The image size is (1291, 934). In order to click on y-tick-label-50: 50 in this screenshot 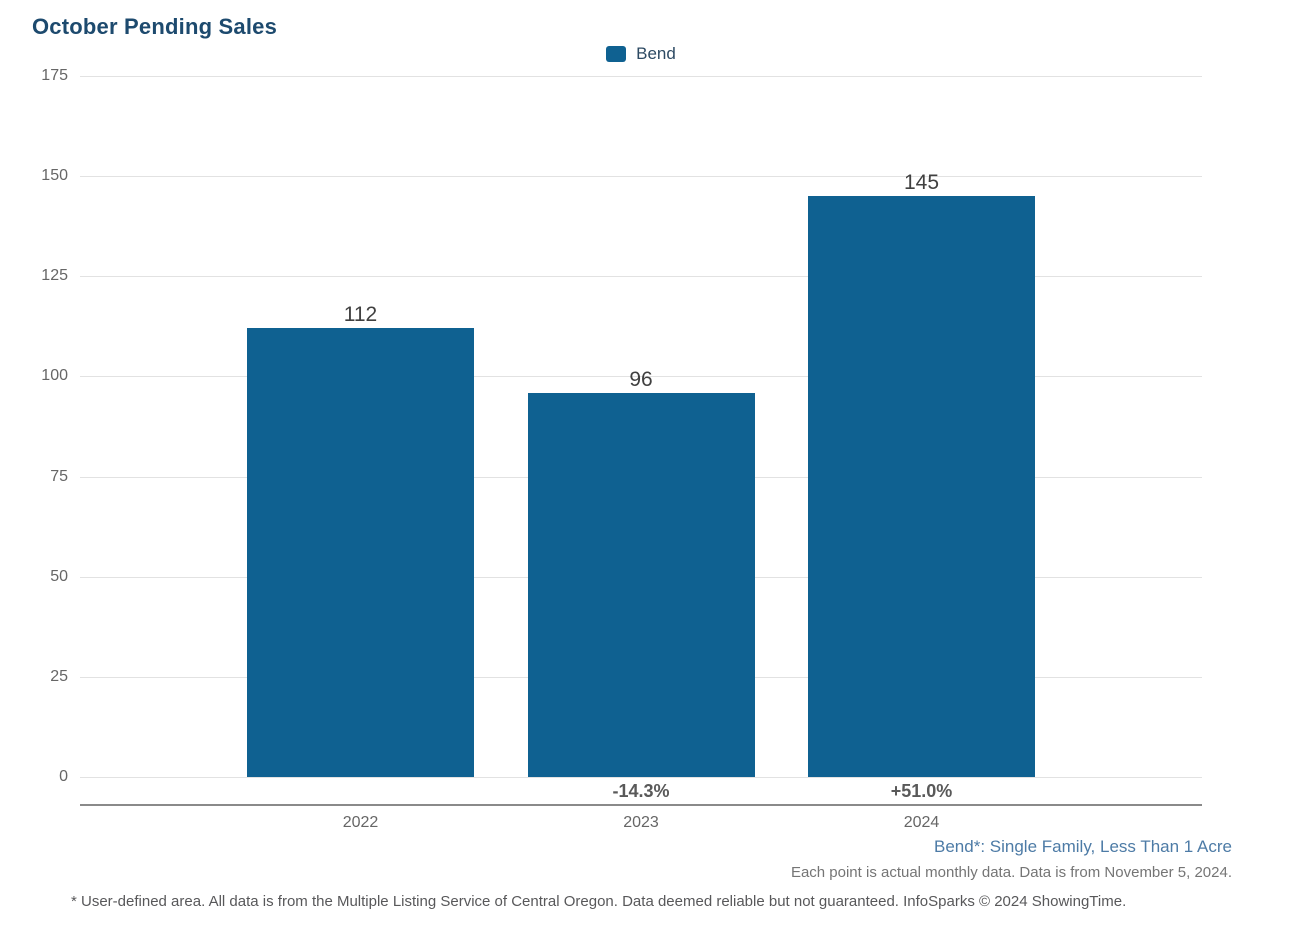, I will do `click(59, 576)`.